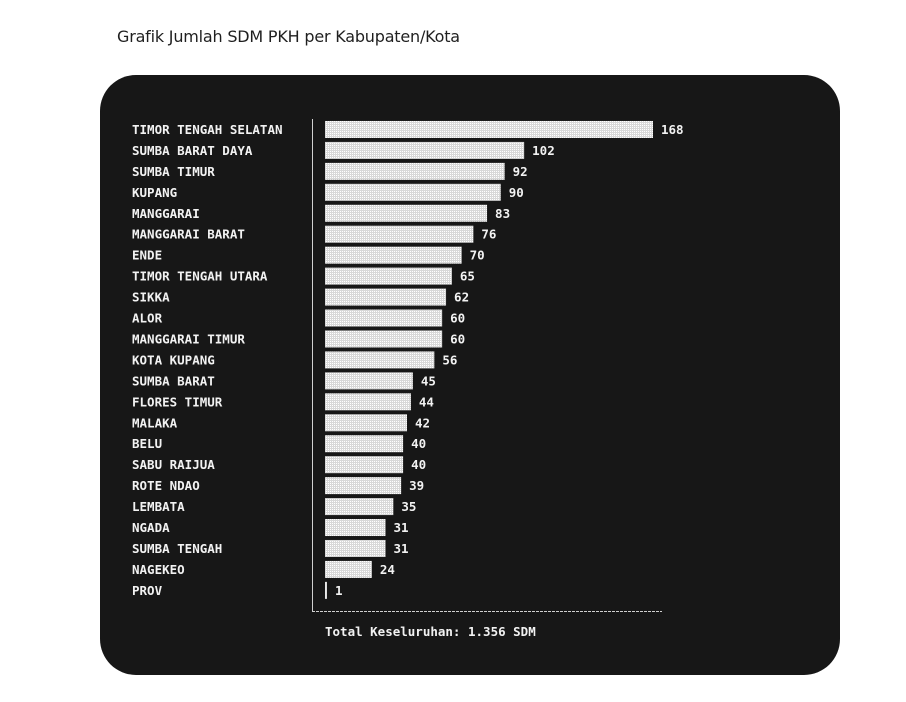 Image resolution: width=906 pixels, height=702 pixels. What do you see at coordinates (543, 150) in the screenshot?
I see `value-label: 102` at bounding box center [543, 150].